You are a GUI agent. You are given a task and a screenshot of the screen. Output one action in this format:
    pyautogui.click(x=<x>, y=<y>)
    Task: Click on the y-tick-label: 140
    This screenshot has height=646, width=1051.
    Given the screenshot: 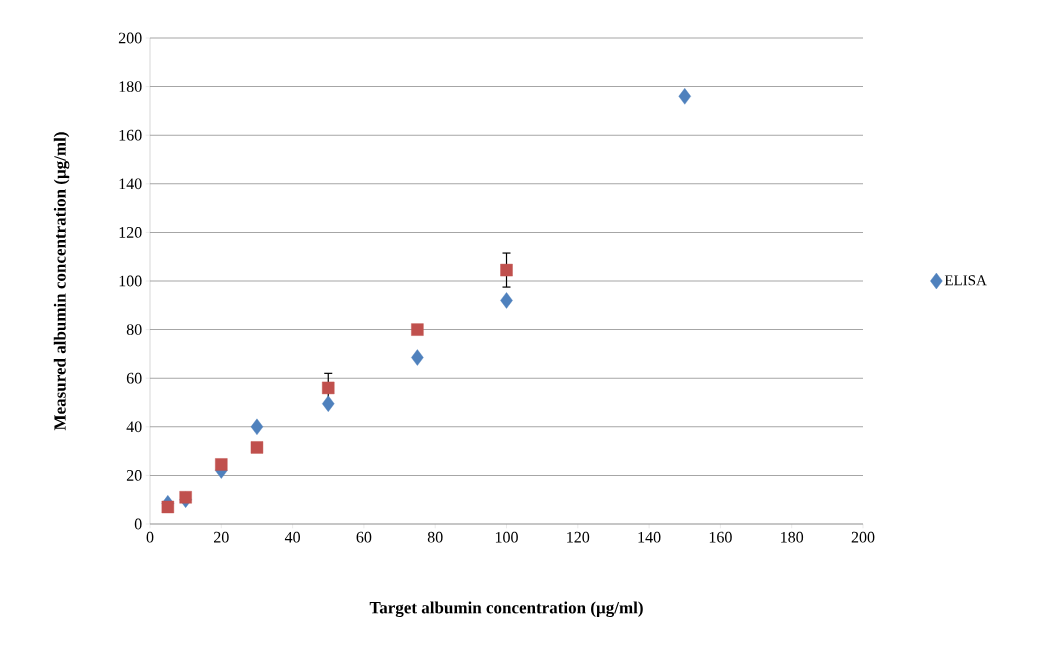 What is the action you would take?
    pyautogui.click(x=130, y=184)
    